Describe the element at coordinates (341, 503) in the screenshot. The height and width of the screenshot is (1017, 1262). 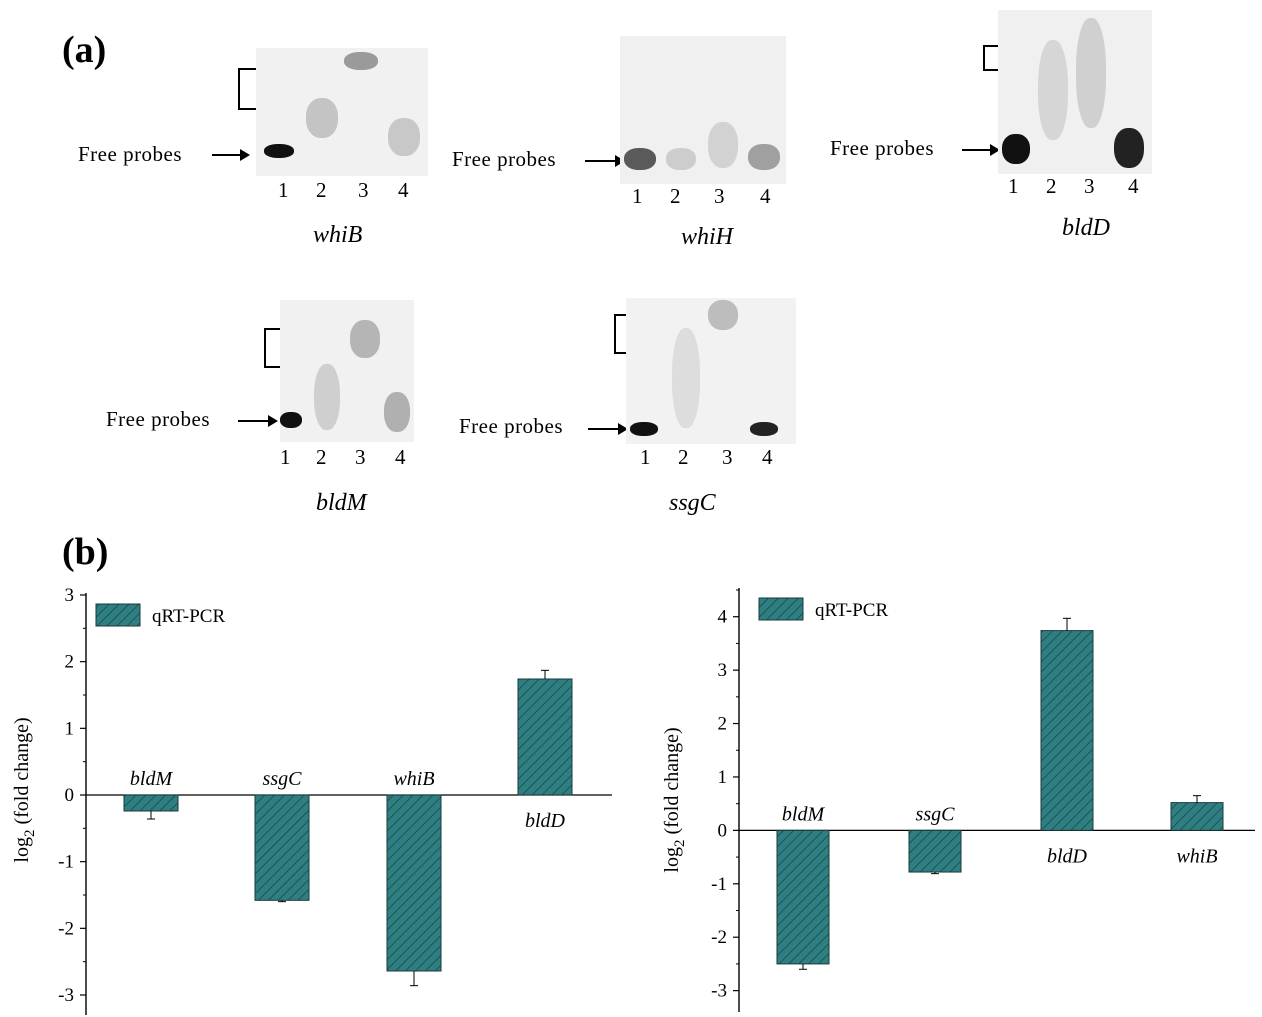
I see `gene-label: bldM` at that location.